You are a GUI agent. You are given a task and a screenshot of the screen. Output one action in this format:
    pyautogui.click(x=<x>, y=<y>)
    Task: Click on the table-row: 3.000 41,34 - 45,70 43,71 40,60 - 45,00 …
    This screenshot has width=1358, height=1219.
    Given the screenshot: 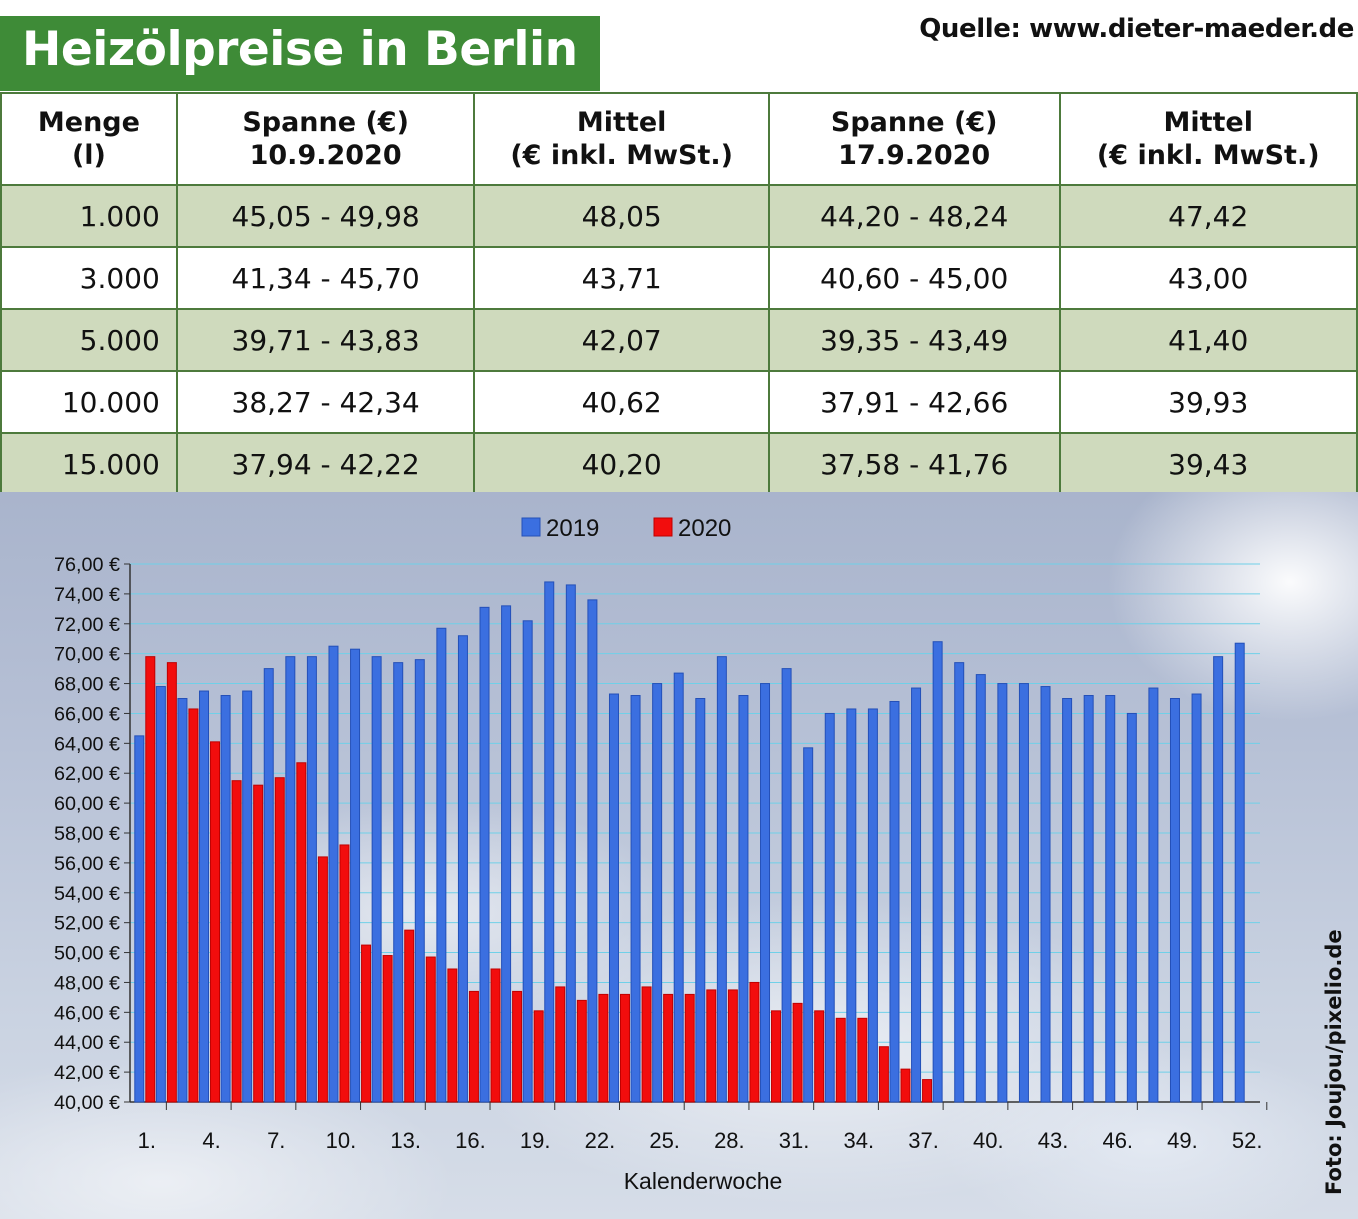 What is the action you would take?
    pyautogui.click(x=679, y=278)
    